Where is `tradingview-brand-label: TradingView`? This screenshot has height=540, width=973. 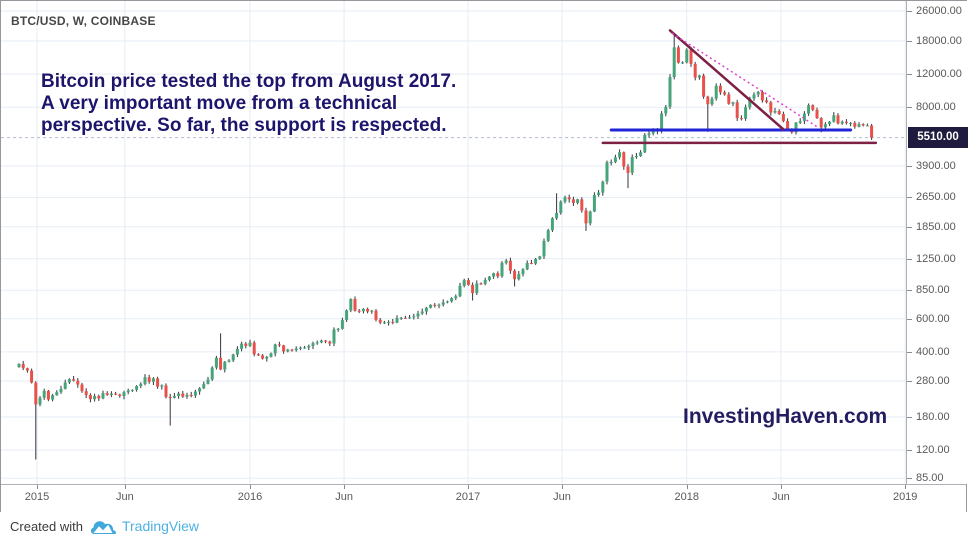
tradingview-brand-label: TradingView is located at coordinates (160, 526).